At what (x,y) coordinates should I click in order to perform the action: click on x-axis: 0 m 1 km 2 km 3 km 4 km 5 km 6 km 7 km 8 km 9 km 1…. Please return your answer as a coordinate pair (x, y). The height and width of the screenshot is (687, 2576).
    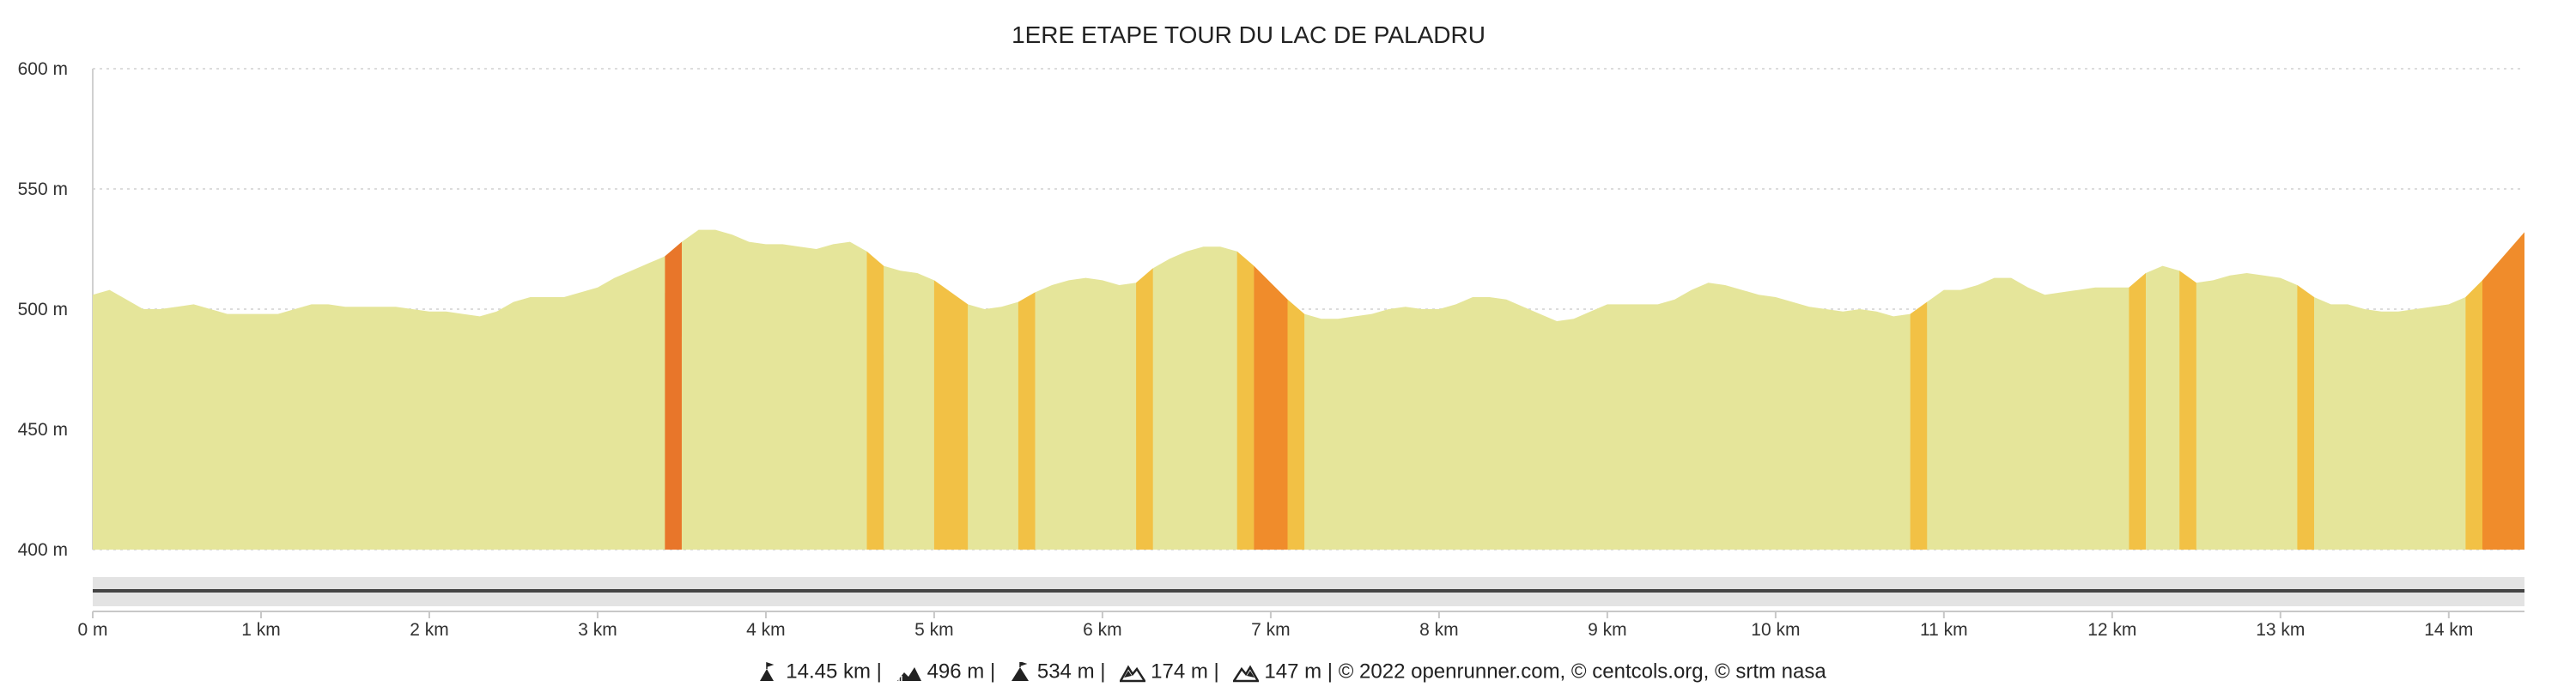
    Looking at the image, I should click on (1301, 625).